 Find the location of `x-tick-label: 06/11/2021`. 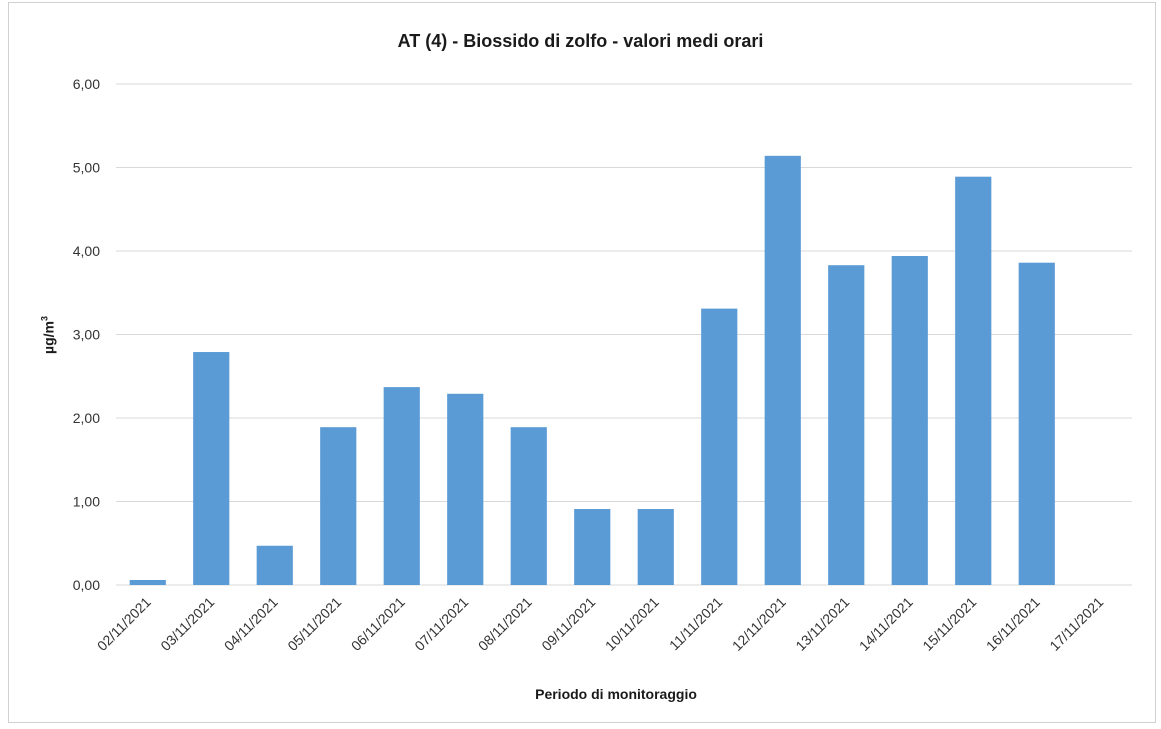

x-tick-label: 06/11/2021 is located at coordinates (378, 624).